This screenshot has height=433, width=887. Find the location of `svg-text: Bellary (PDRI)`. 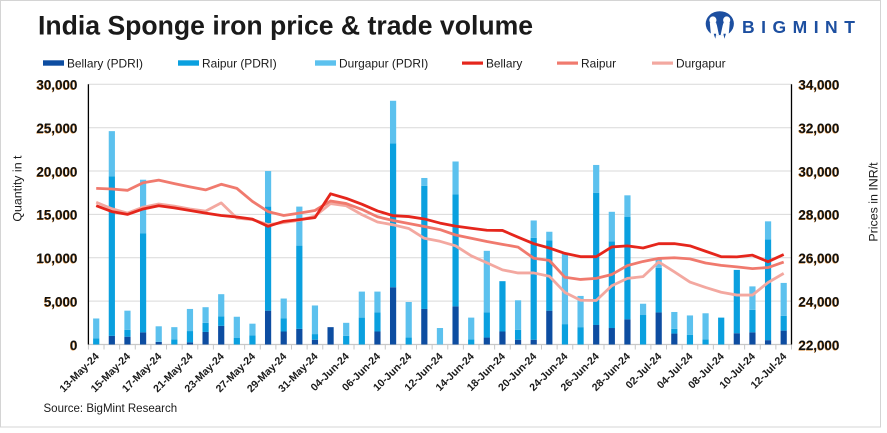

svg-text: Bellary (PDRI) is located at coordinates (105, 63).